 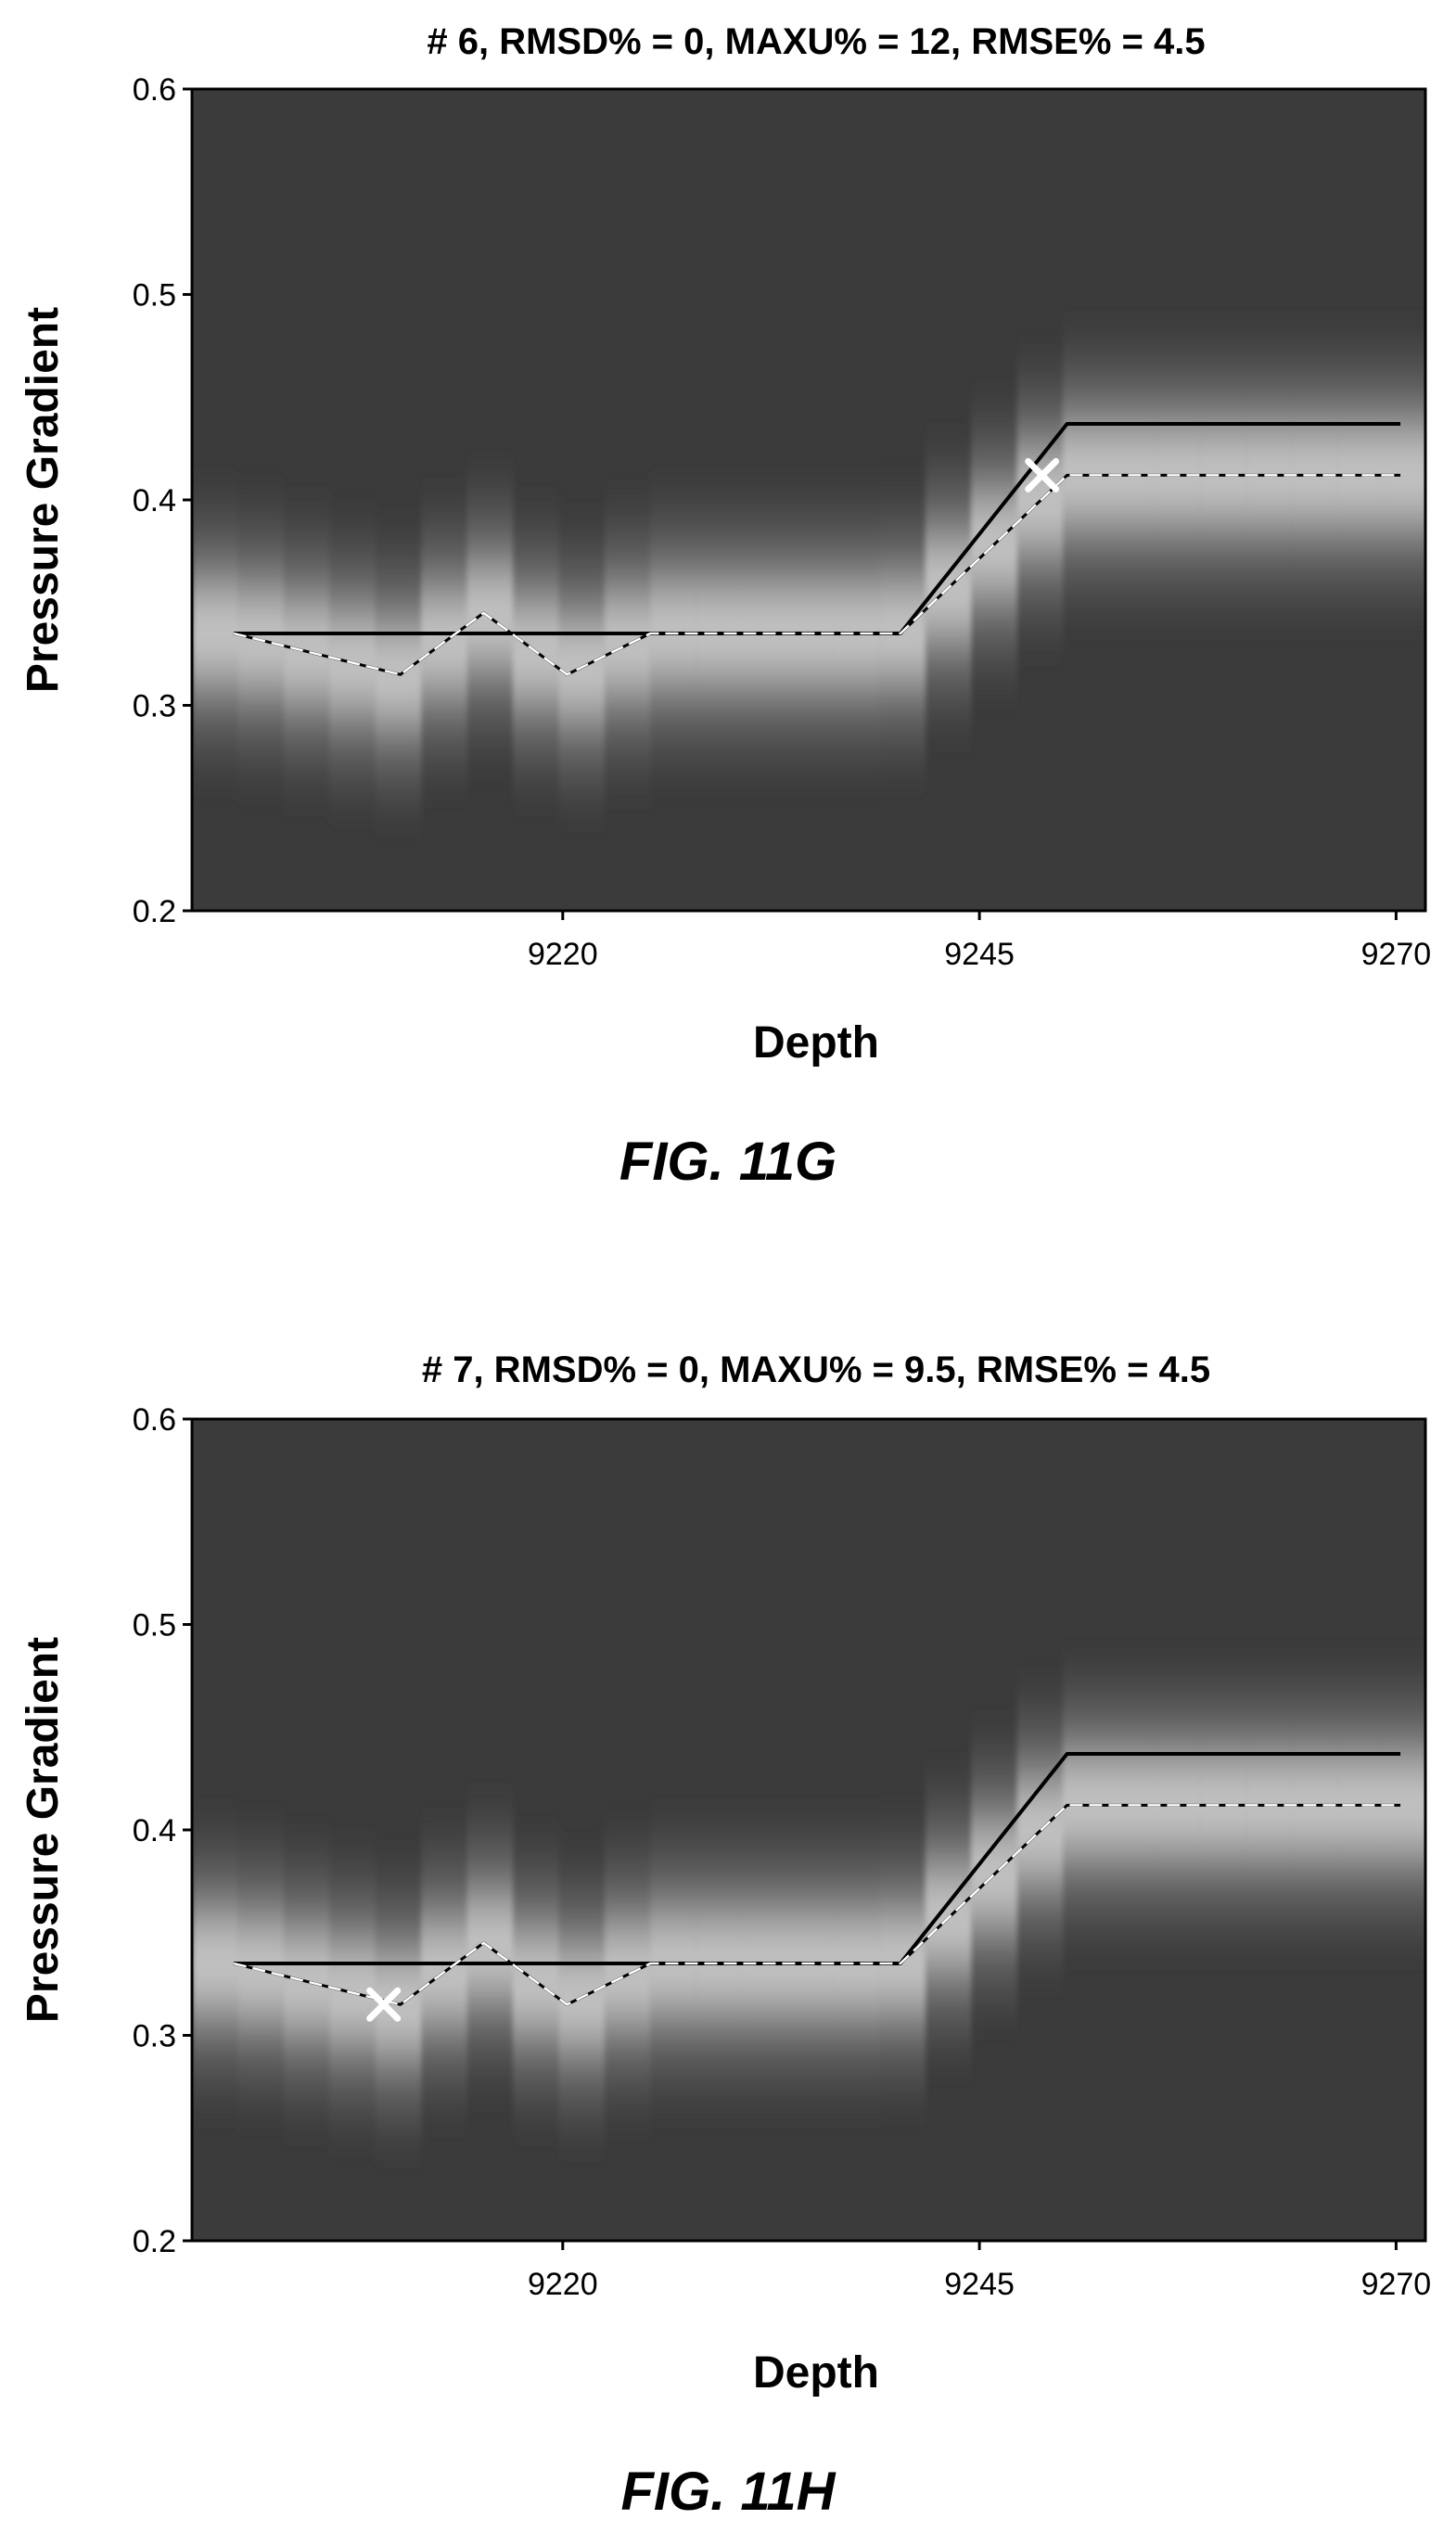 What do you see at coordinates (816, 42) in the screenshot?
I see `chart-title: # 6, RMSD% = 0, MAXU% = 12, RMSE% = 4.5` at bounding box center [816, 42].